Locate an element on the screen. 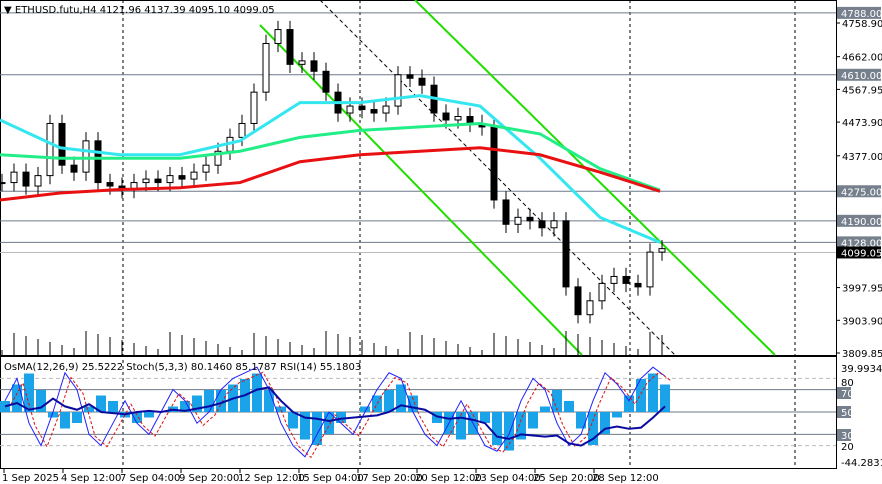 The height and width of the screenshot is (484, 882). current-price-bg is located at coordinates (859, 252).